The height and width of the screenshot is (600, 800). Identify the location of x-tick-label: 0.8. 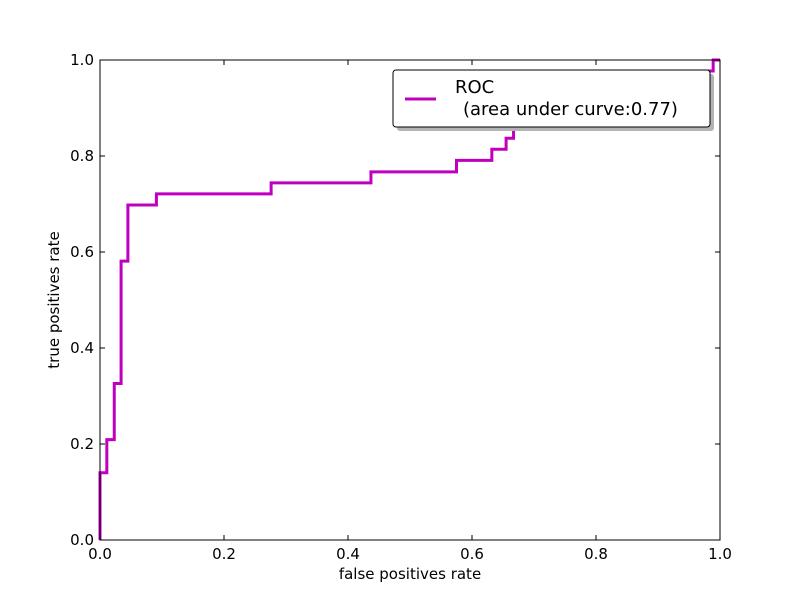
(596, 554).